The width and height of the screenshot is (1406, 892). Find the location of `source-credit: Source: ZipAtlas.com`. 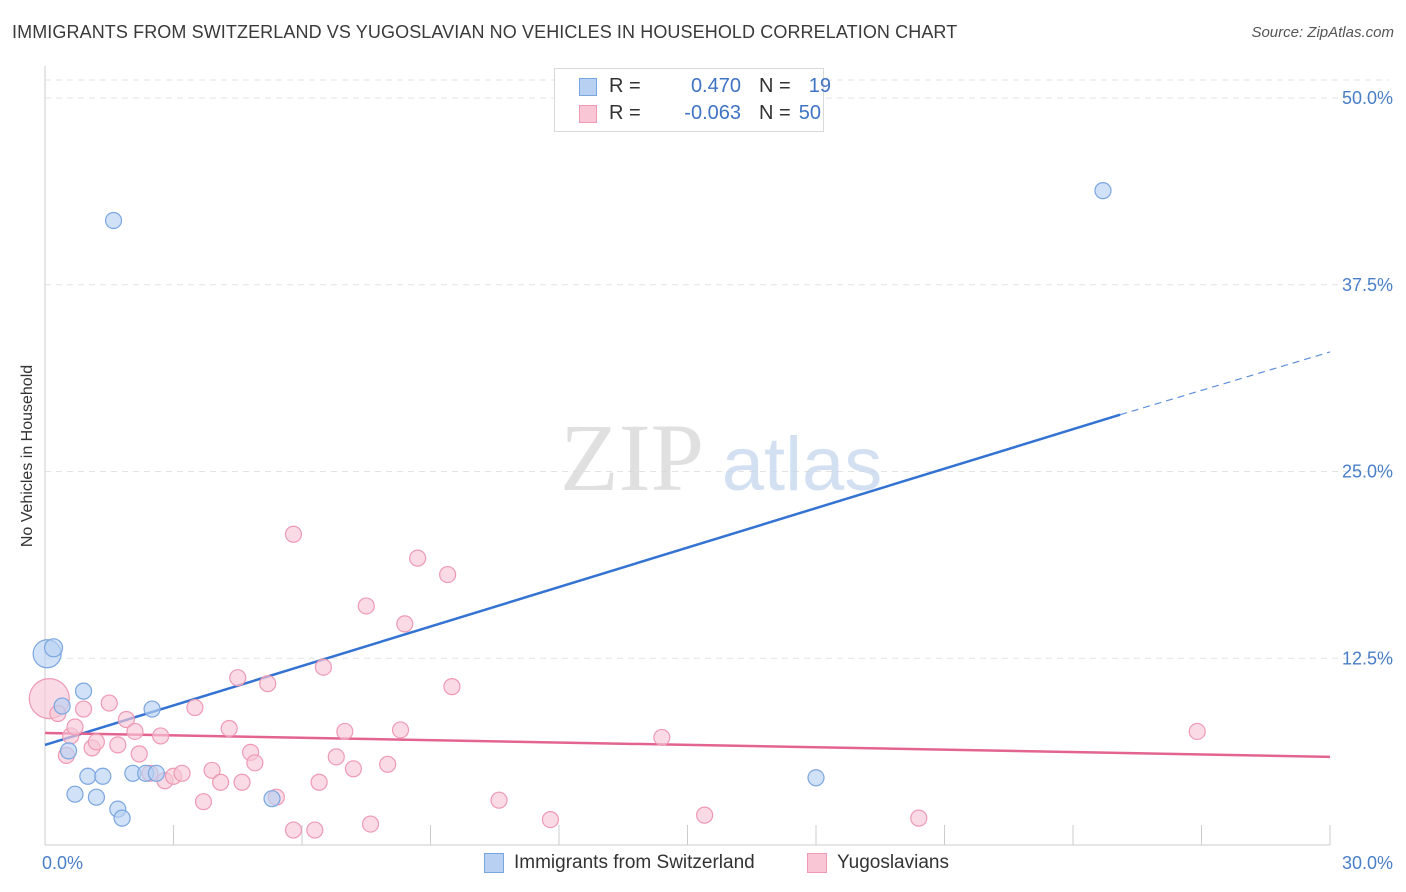

source-credit: Source: ZipAtlas.com is located at coordinates (1322, 32).